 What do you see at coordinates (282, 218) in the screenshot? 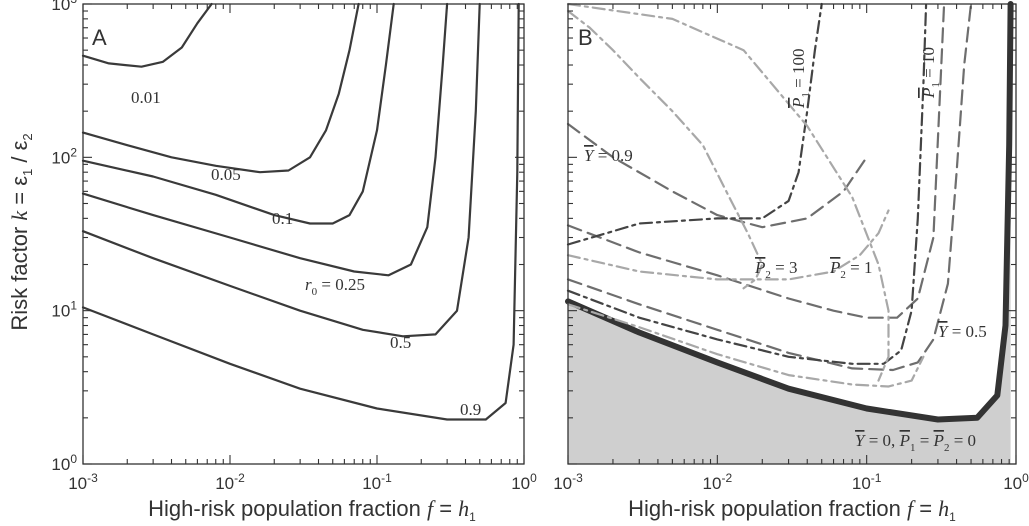
I see `contour-label-01: 0.1` at bounding box center [282, 218].